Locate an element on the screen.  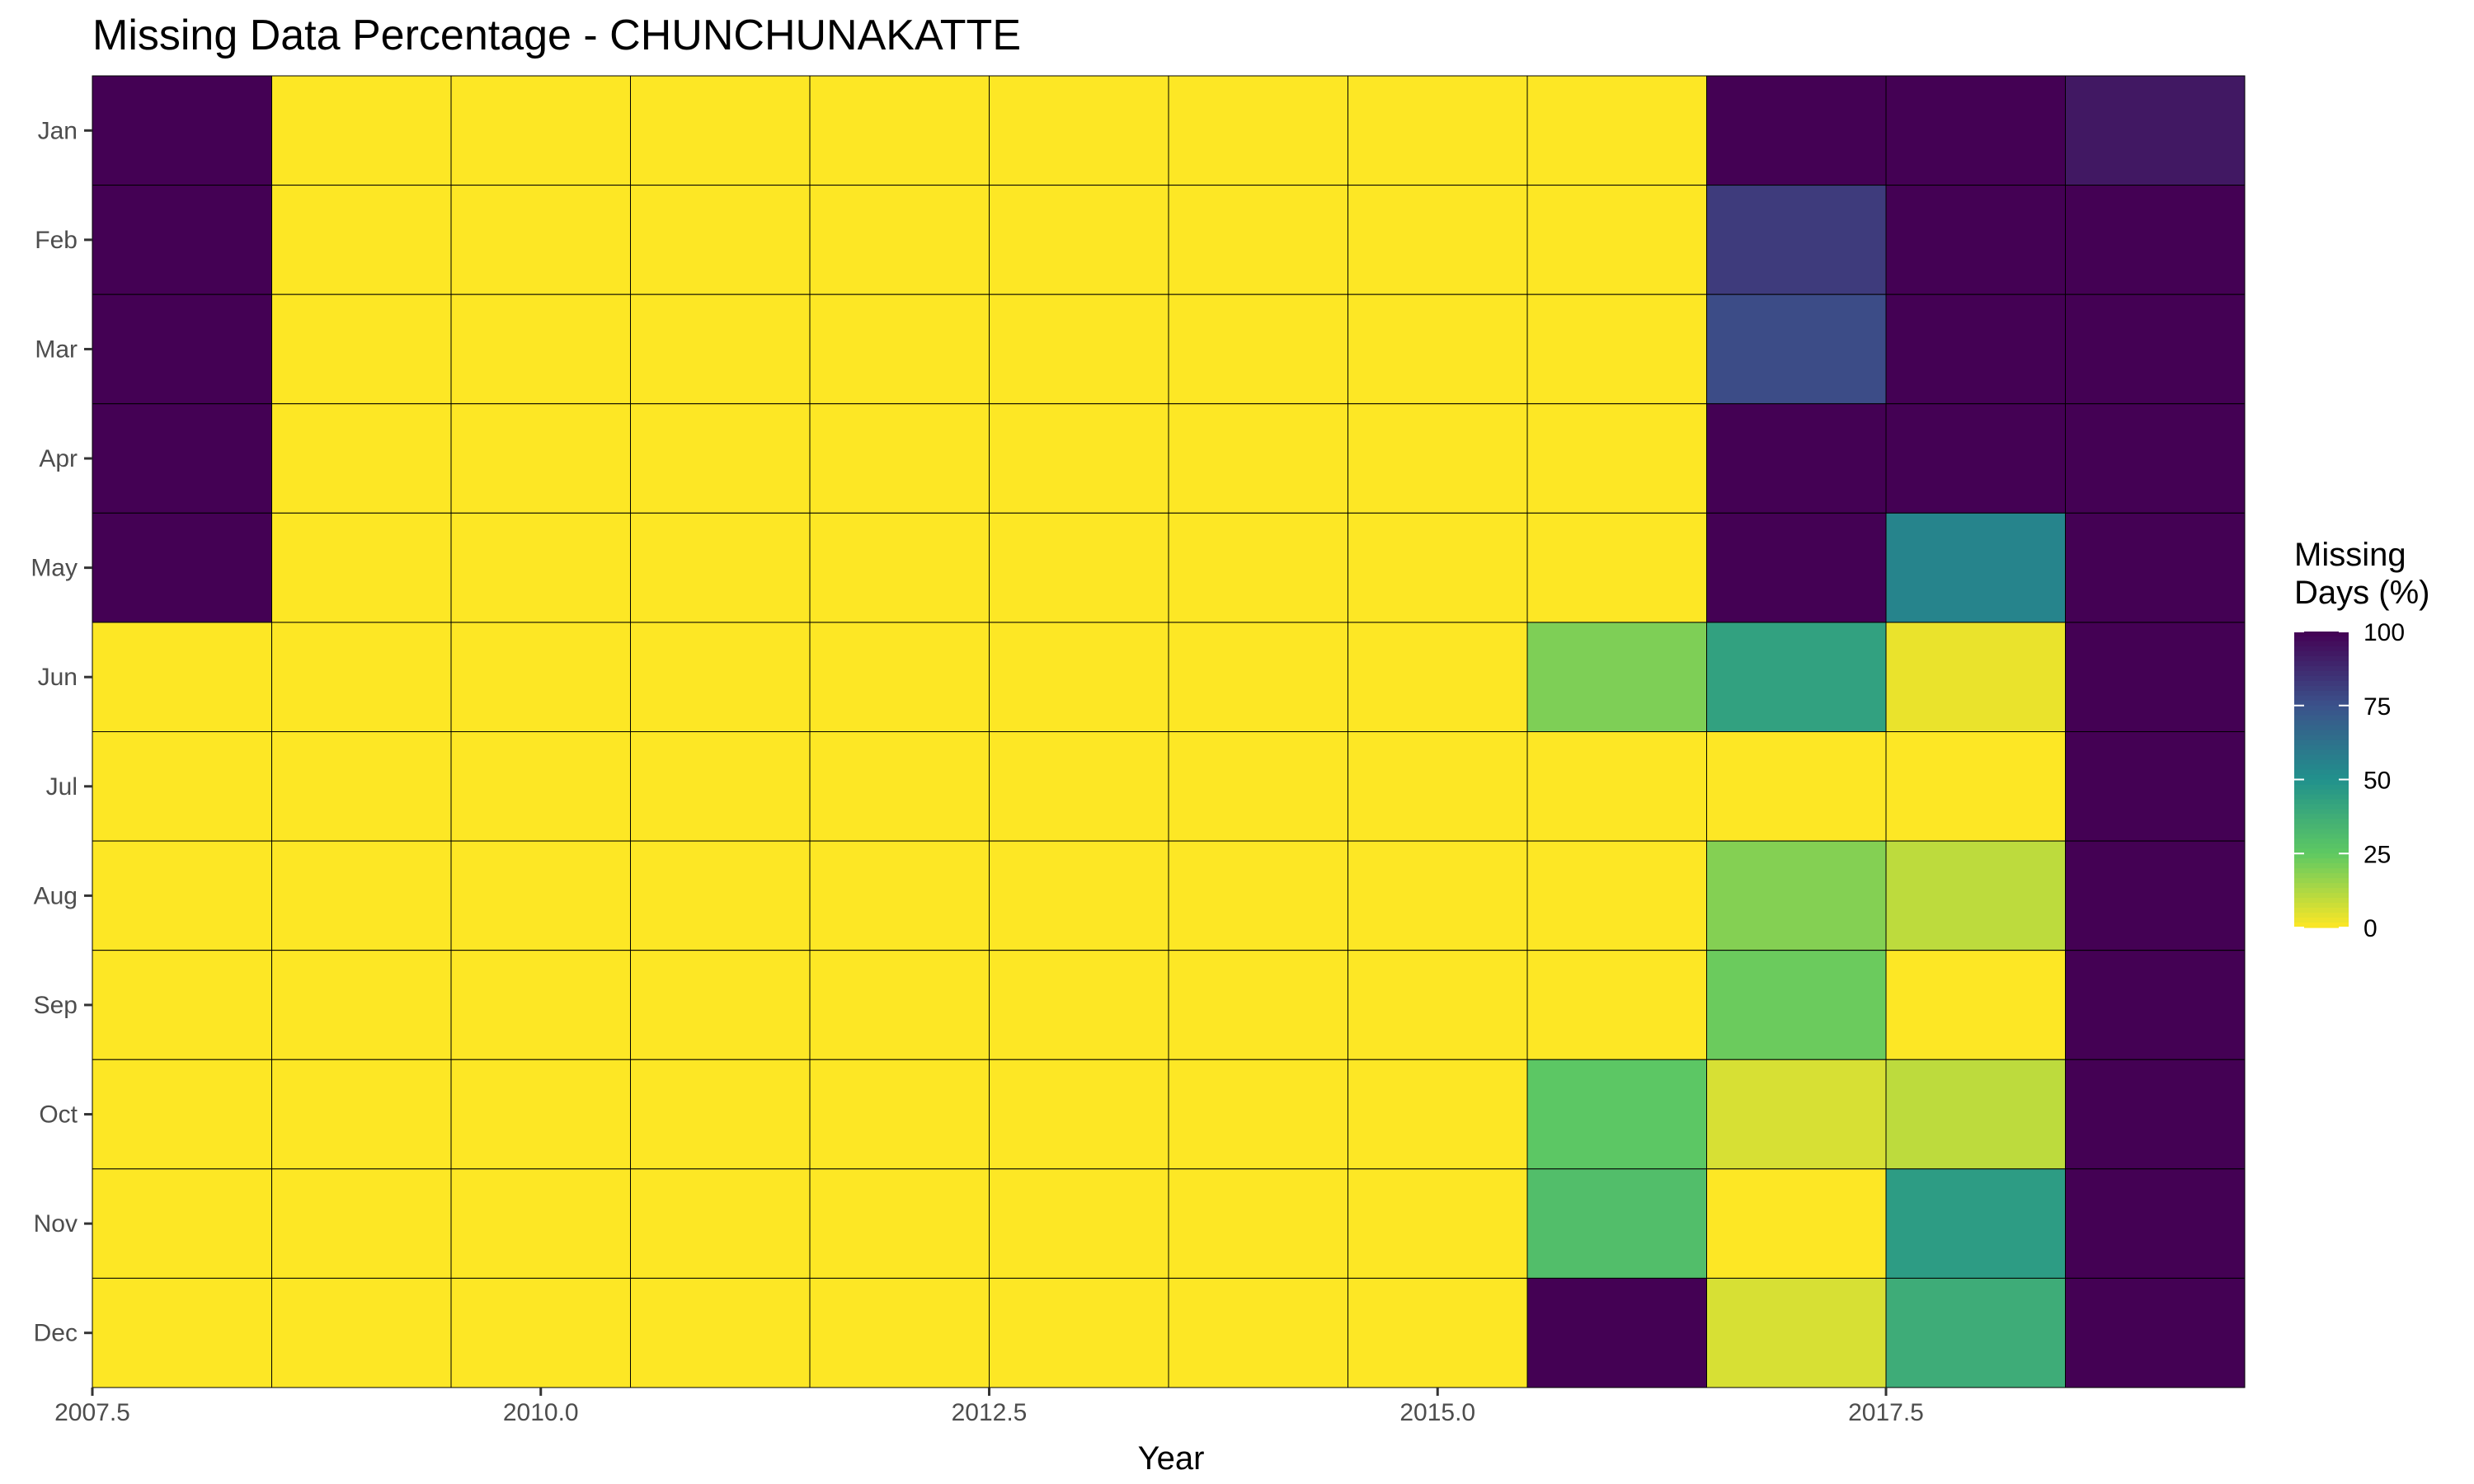
y-tick-label: May is located at coordinates (54, 568).